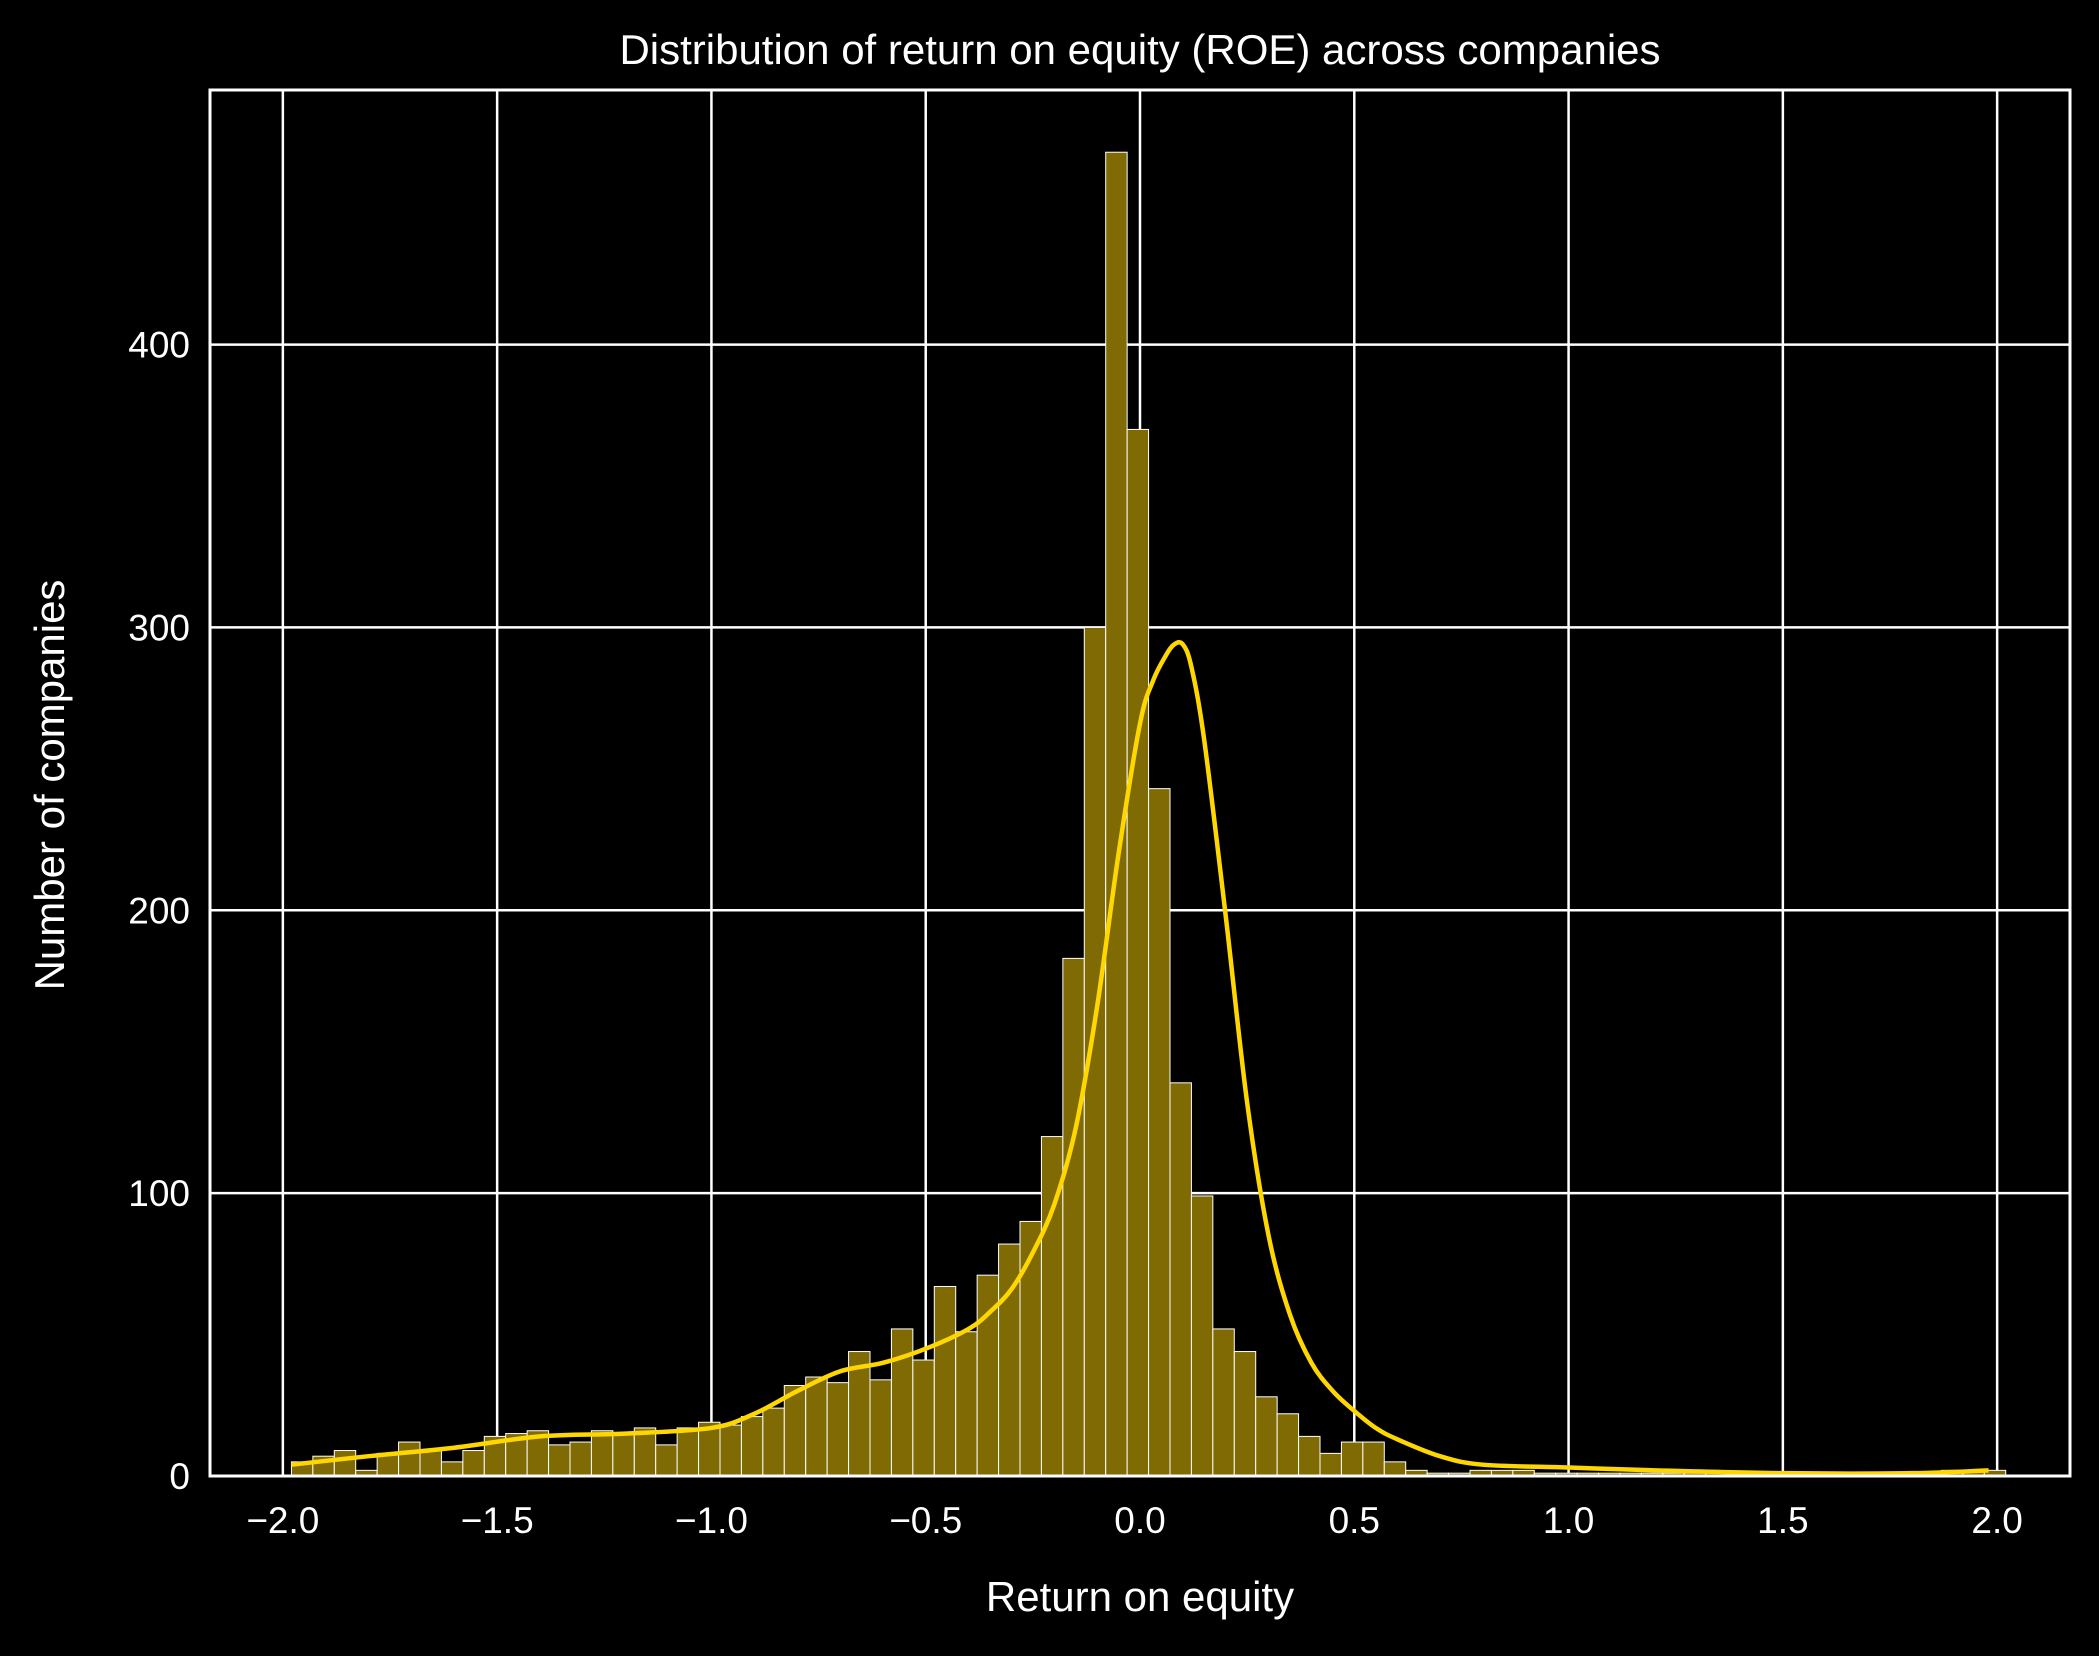 The width and height of the screenshot is (2099, 1656). I want to click on x-tick-label: −0.5, so click(925, 1520).